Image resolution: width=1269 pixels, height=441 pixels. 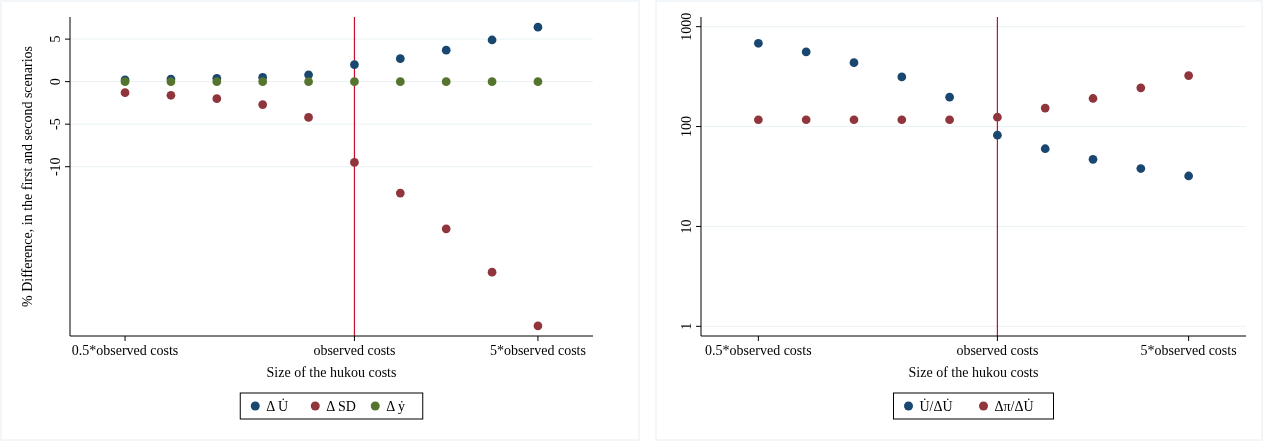 What do you see at coordinates (55, 124) in the screenshot?
I see `y-tick-label: -5` at bounding box center [55, 124].